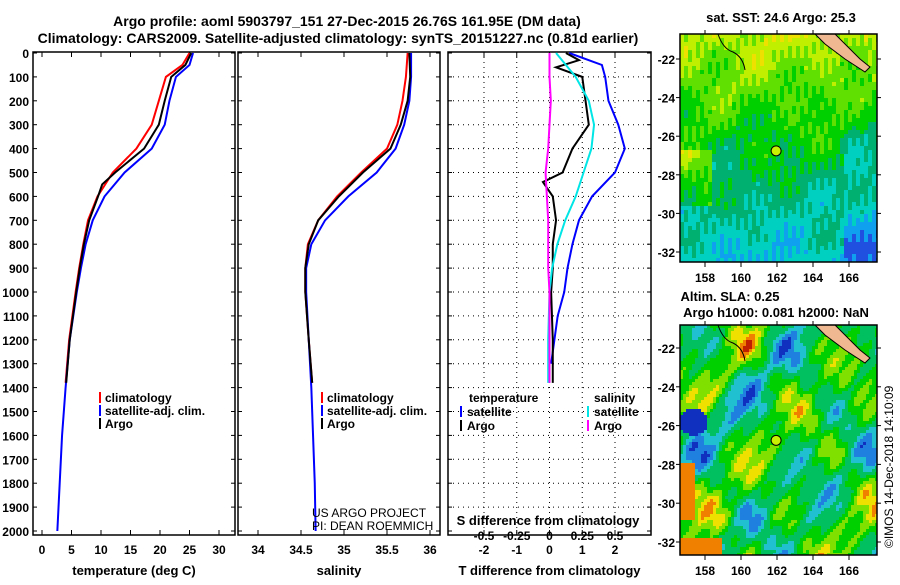 The width and height of the screenshot is (900, 585). Describe the element at coordinates (340, 570) in the screenshot. I see `x-axis-label: salinity` at that location.